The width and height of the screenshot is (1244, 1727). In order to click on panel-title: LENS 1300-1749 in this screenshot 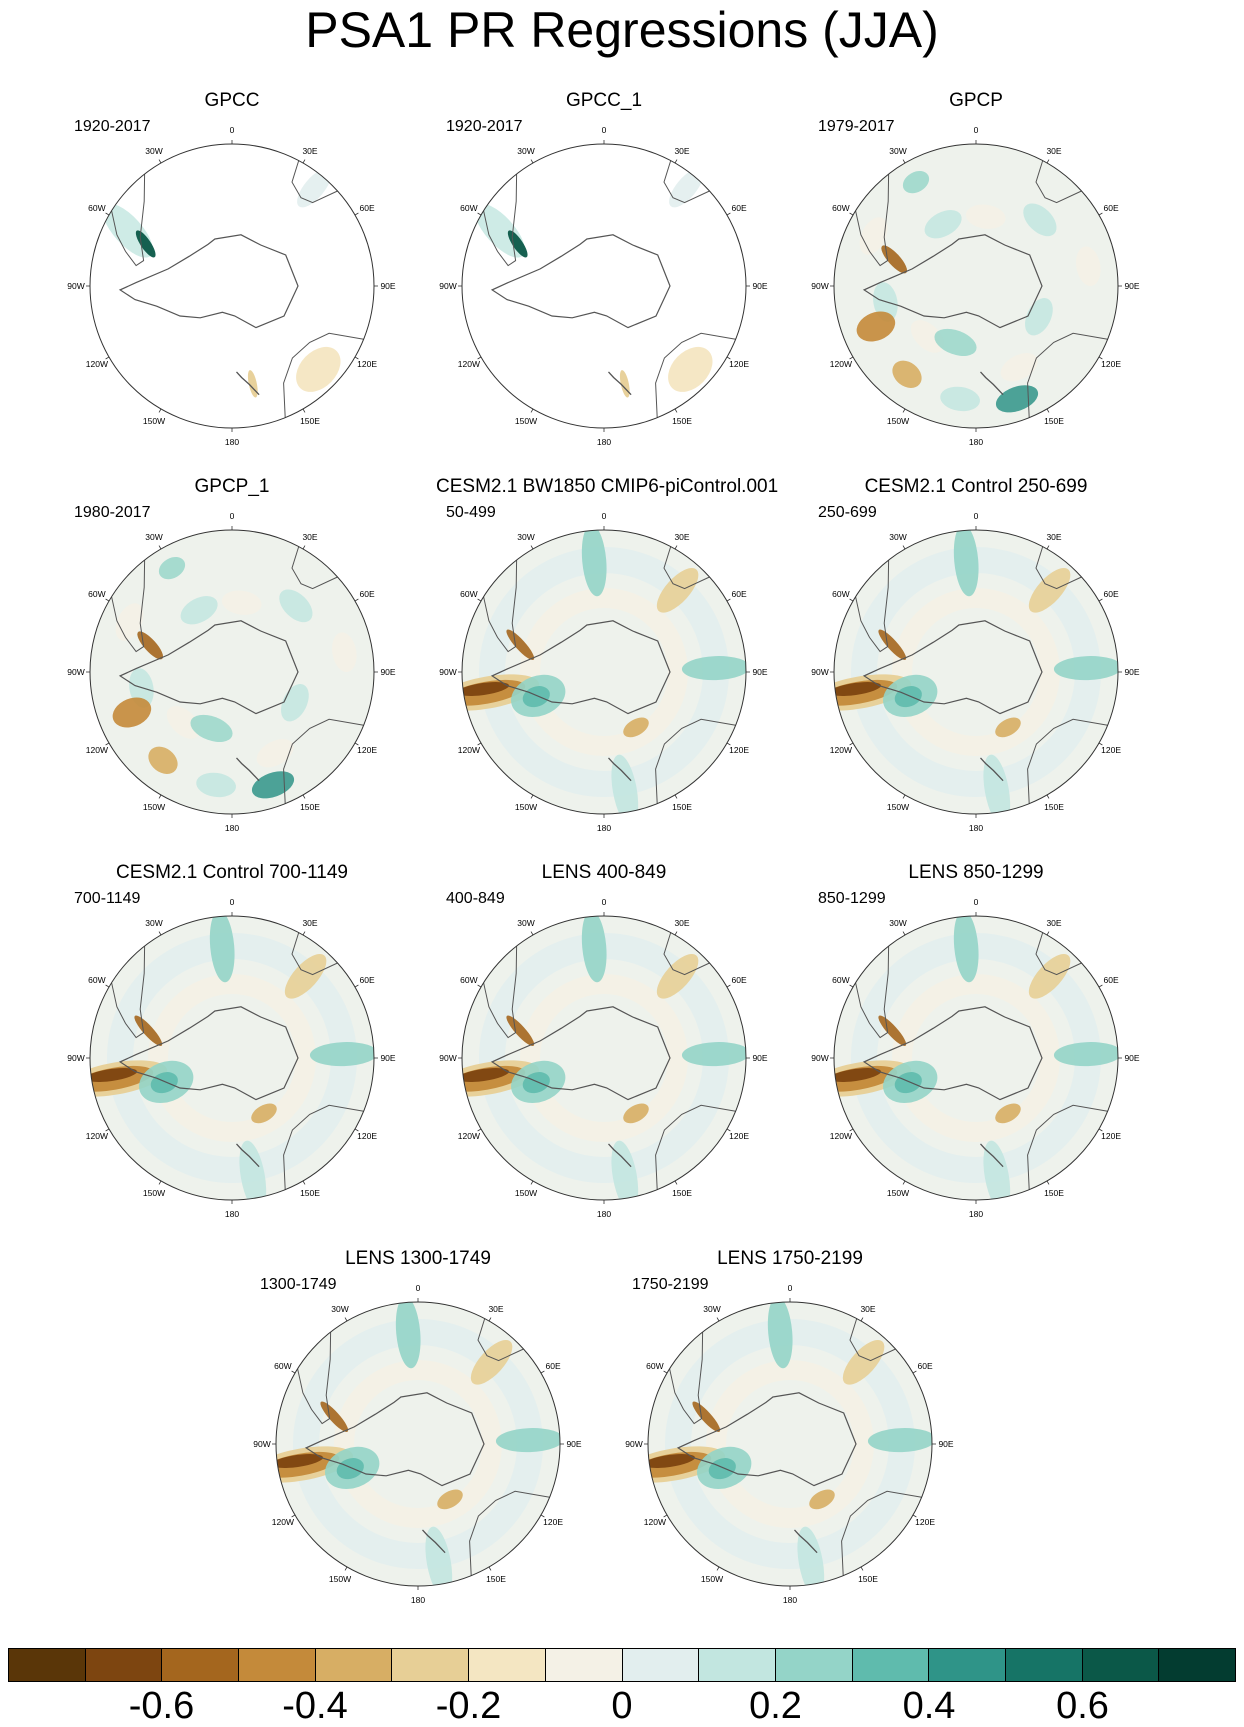, I will do `click(418, 1258)`.